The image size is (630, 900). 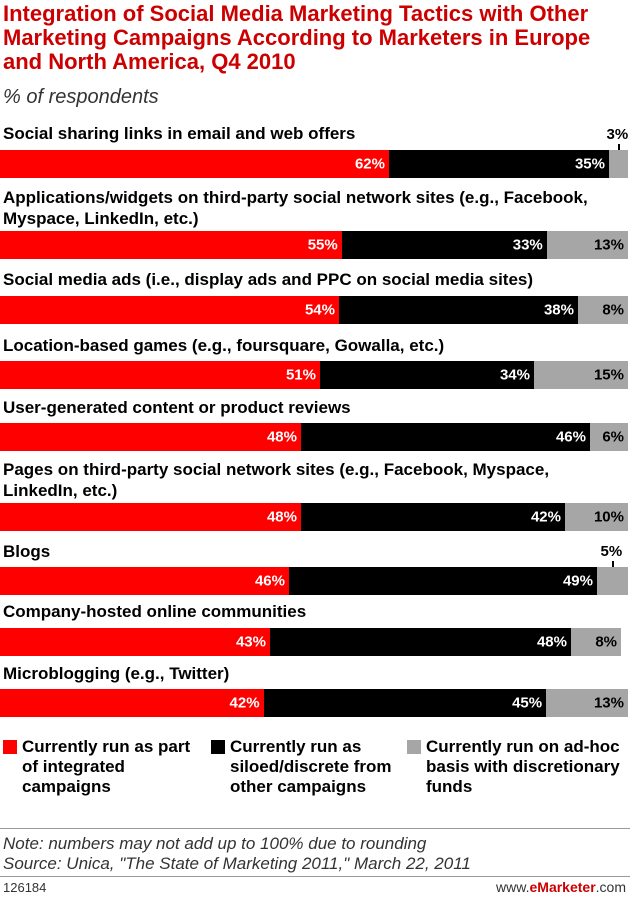 What do you see at coordinates (369, 164) in the screenshot?
I see `data-label: 62%` at bounding box center [369, 164].